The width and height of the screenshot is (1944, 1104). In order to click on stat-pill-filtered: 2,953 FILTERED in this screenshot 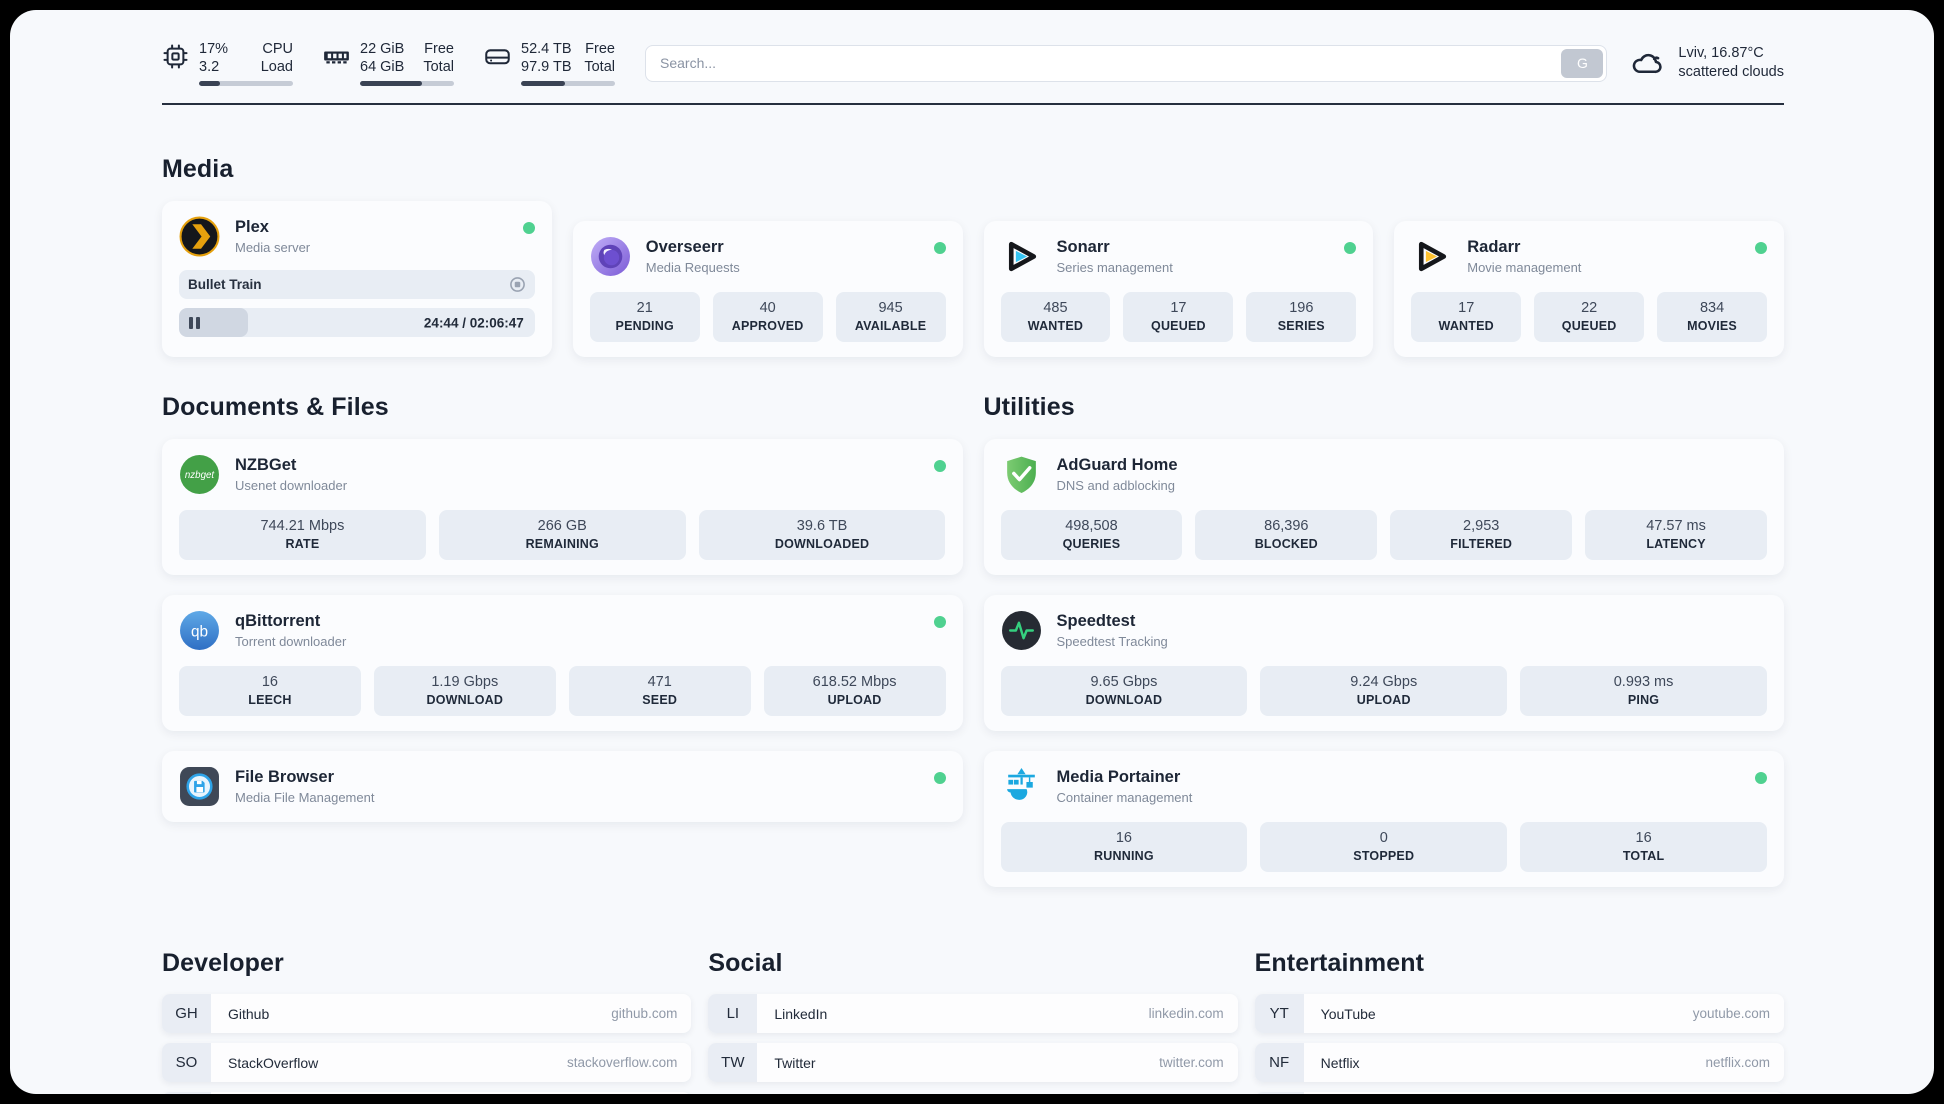, I will do `click(1481, 535)`.